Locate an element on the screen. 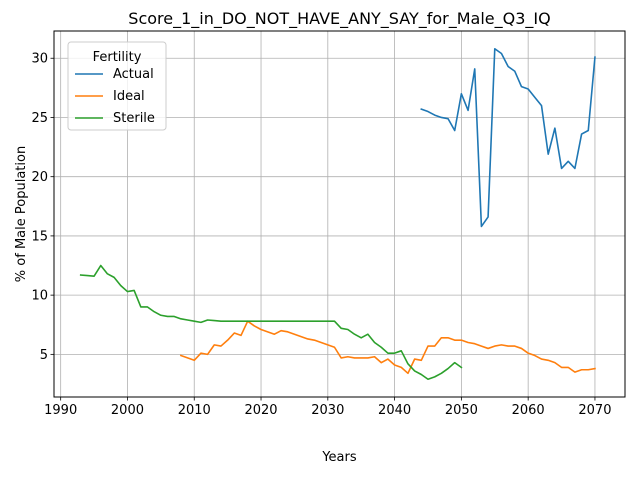  y-tick-label: 30 is located at coordinates (39, 59).